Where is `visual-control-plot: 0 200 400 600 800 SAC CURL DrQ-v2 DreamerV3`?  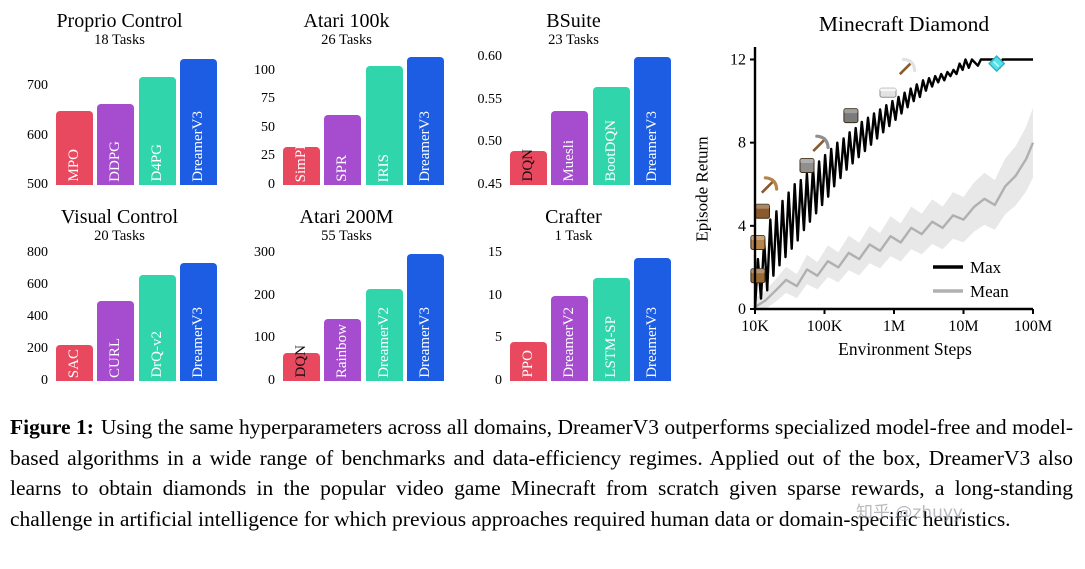 visual-control-plot: 0 200 400 600 800 SAC CURL DrQ-v2 DreamerV3 is located at coordinates (123, 316).